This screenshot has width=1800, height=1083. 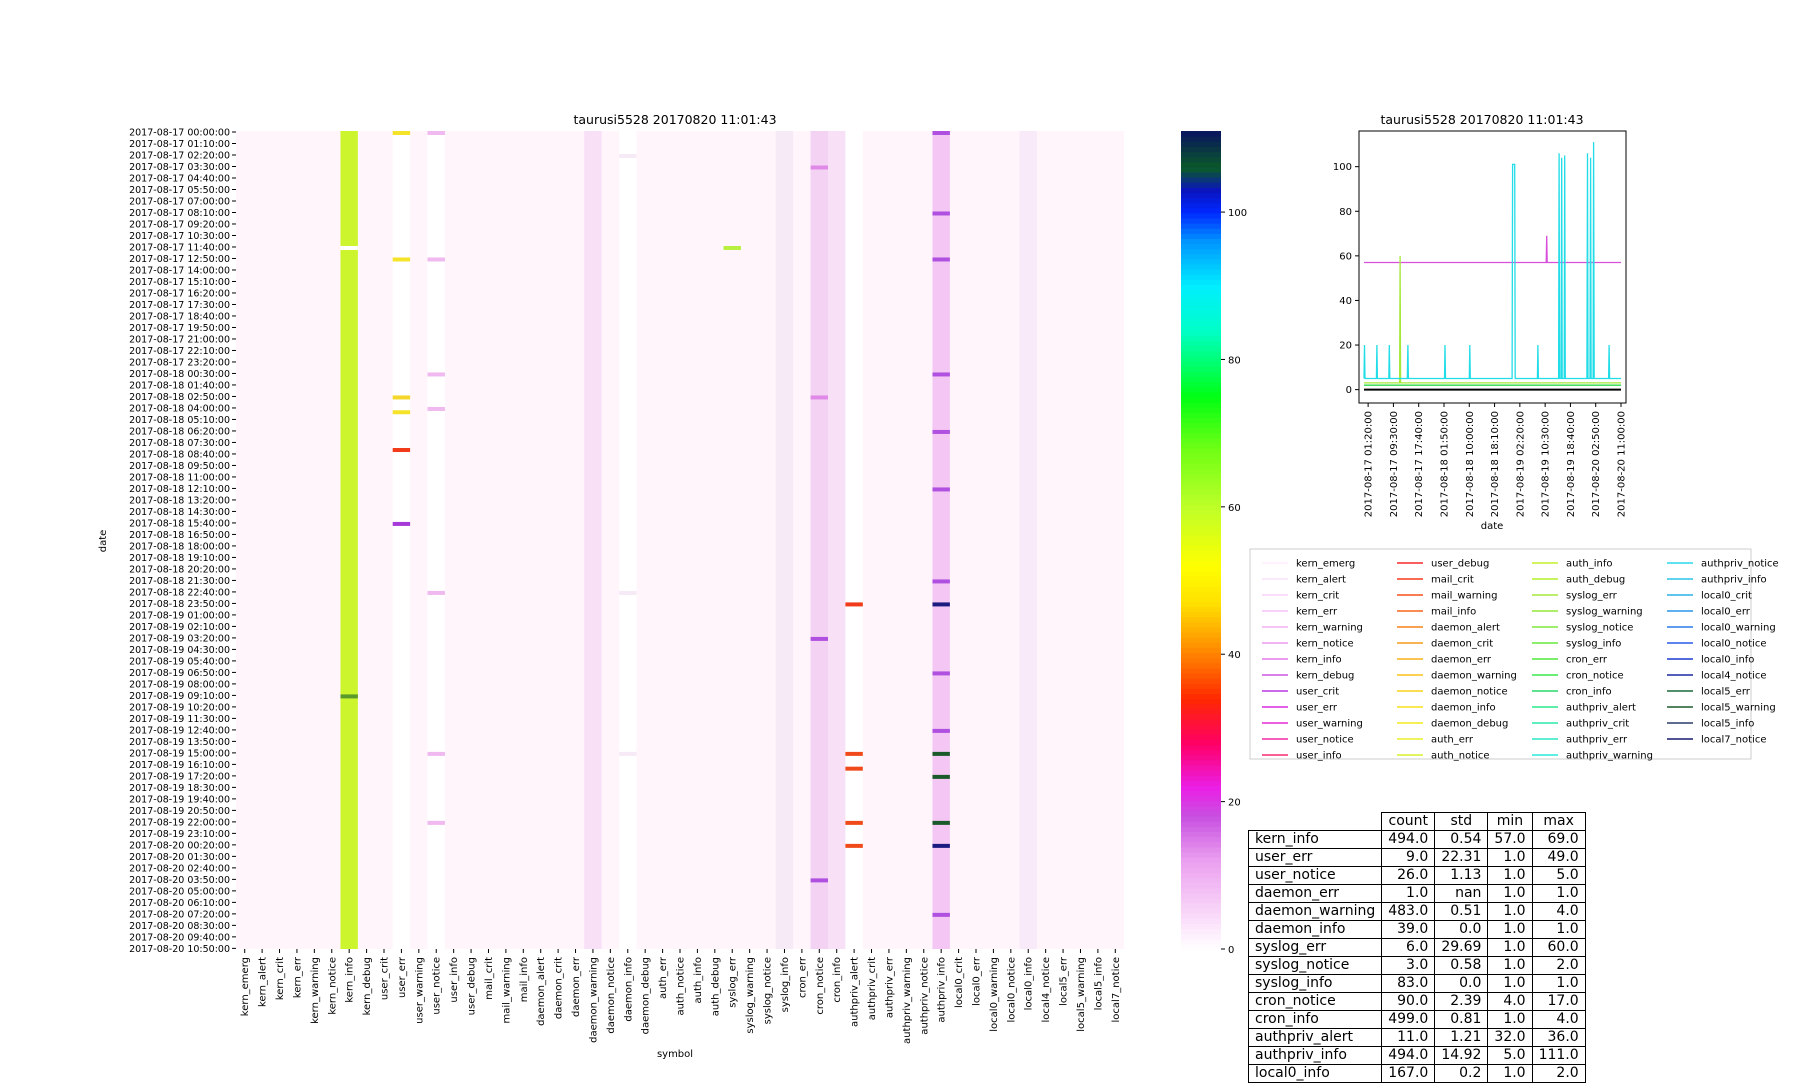 I want to click on stats-row-label: syslog_info, so click(x=1315, y=983).